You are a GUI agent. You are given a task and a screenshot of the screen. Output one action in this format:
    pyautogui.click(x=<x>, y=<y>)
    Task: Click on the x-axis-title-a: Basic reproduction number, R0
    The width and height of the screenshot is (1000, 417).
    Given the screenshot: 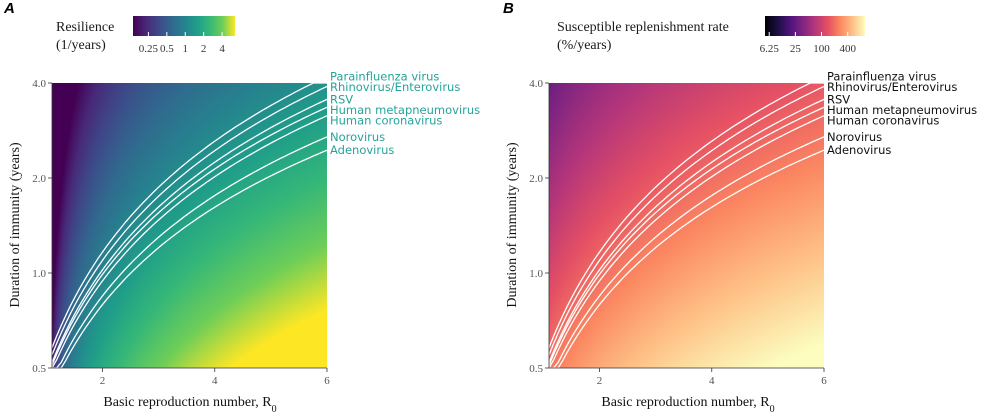 What is the action you would take?
    pyautogui.click(x=189, y=405)
    